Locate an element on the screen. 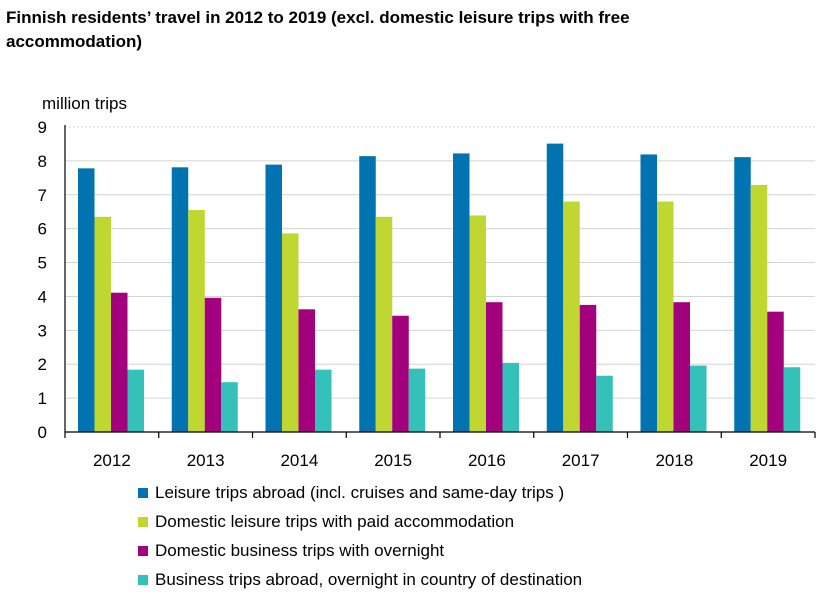 Image resolution: width=829 pixels, height=594 pixels. y-tick-label: 8 is located at coordinates (42, 161).